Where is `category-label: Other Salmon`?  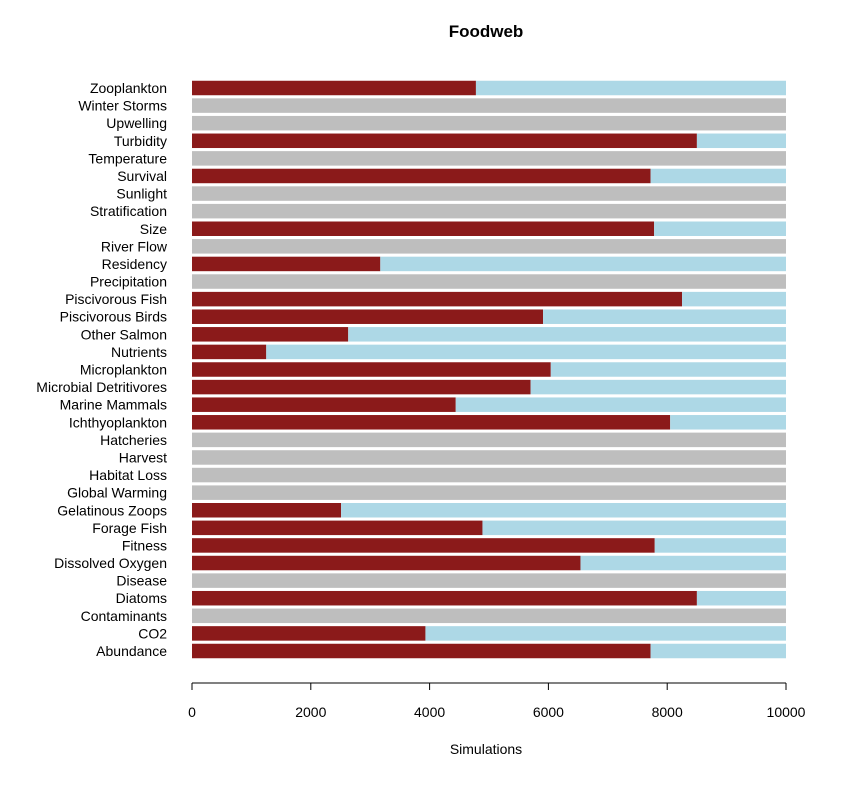
category-label: Other Salmon is located at coordinates (124, 334).